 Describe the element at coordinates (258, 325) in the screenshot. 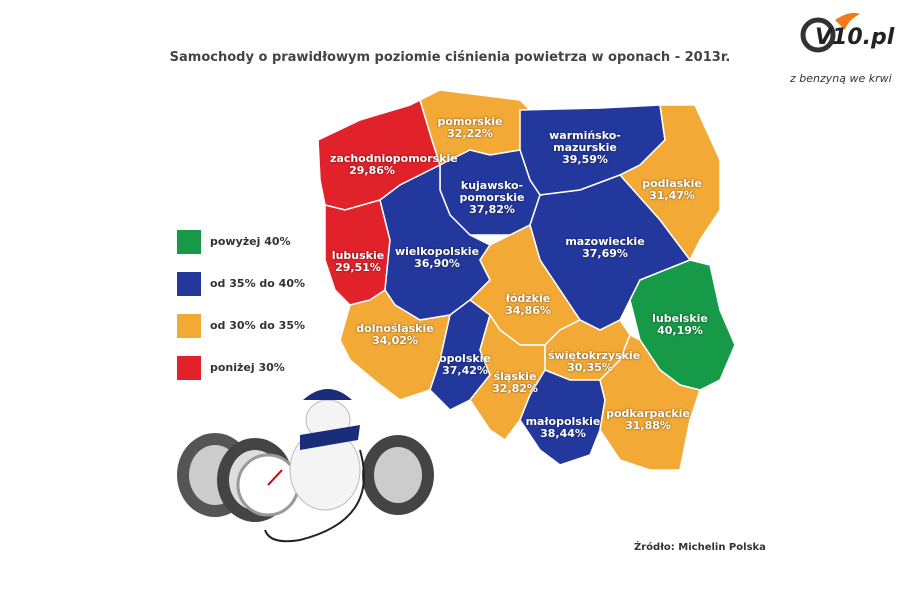

I see `legend-label: od 30% do 35%` at that location.